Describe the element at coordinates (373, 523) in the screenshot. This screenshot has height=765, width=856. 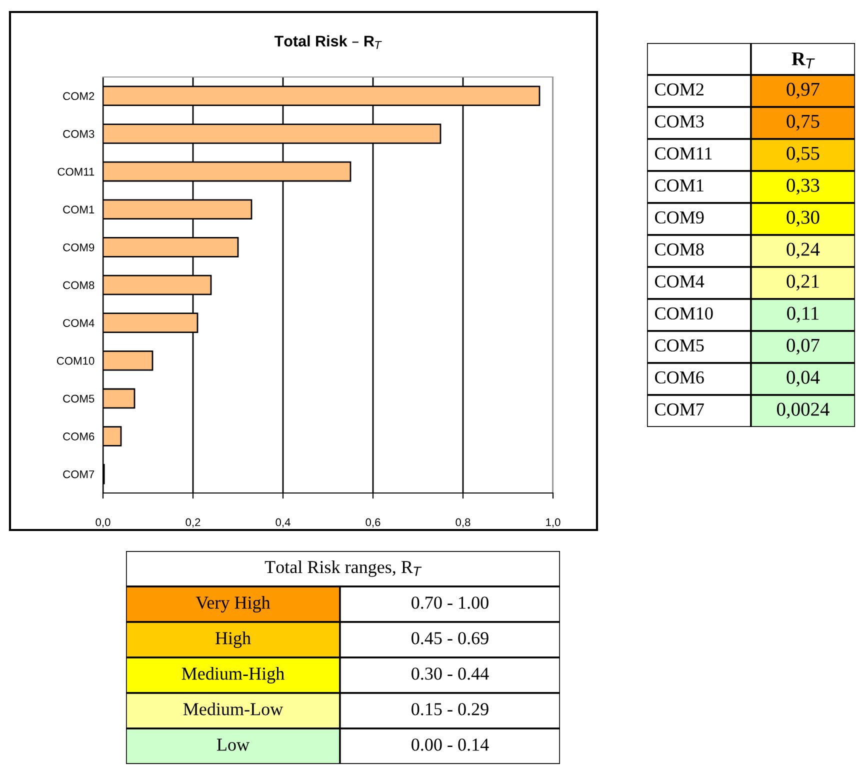
I see `x-tick-label: 0,6` at that location.